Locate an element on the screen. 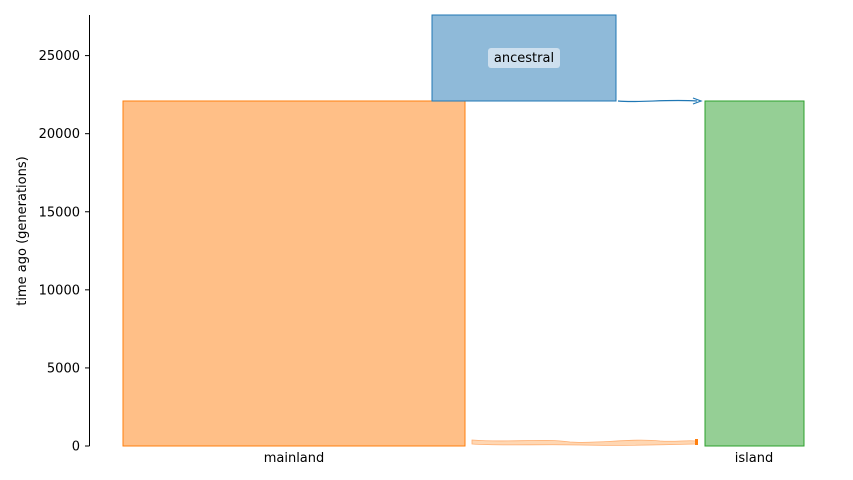 This screenshot has width=853, height=480. y-tick-label: 10000 is located at coordinates (59, 290).